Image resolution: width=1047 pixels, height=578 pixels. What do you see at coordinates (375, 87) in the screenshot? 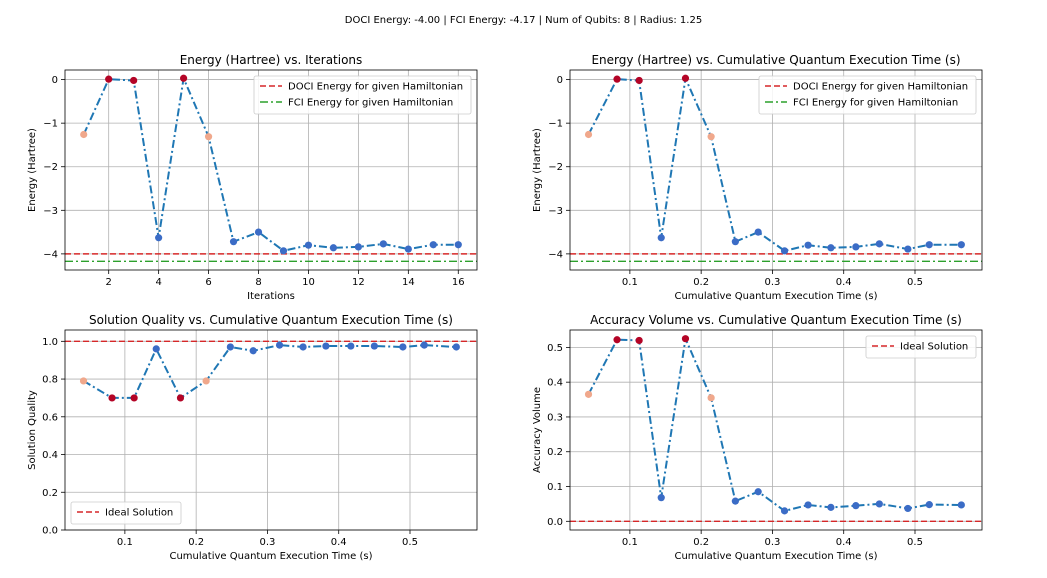
I see `legend-label: DOCI Energy for given Hamiltonian` at bounding box center [375, 87].